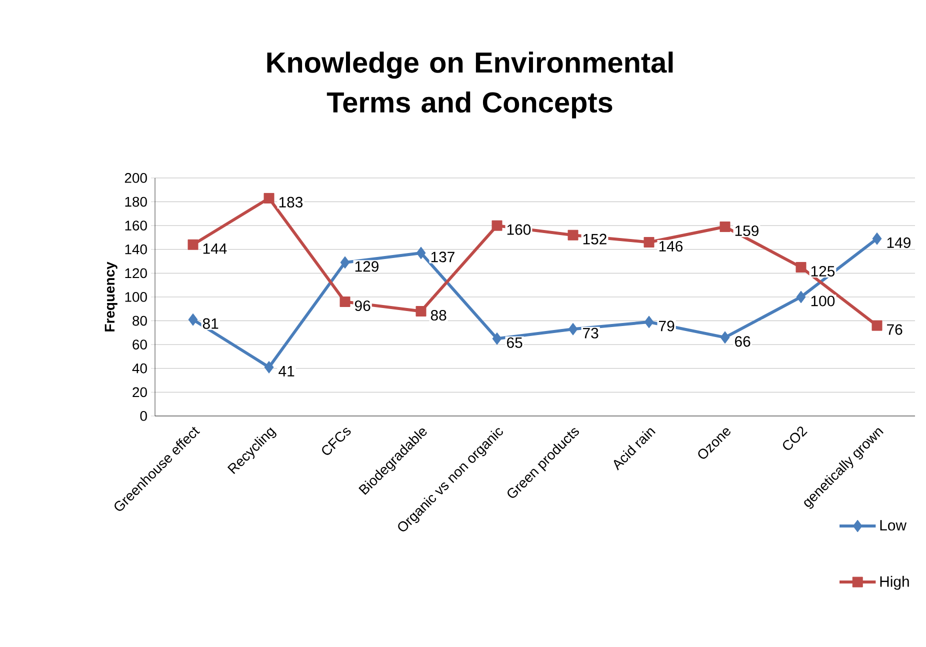 The width and height of the screenshot is (926, 647). Describe the element at coordinates (470, 85) in the screenshot. I see `chart-title: Knowledge on Environmental Terms and Concepts` at that location.